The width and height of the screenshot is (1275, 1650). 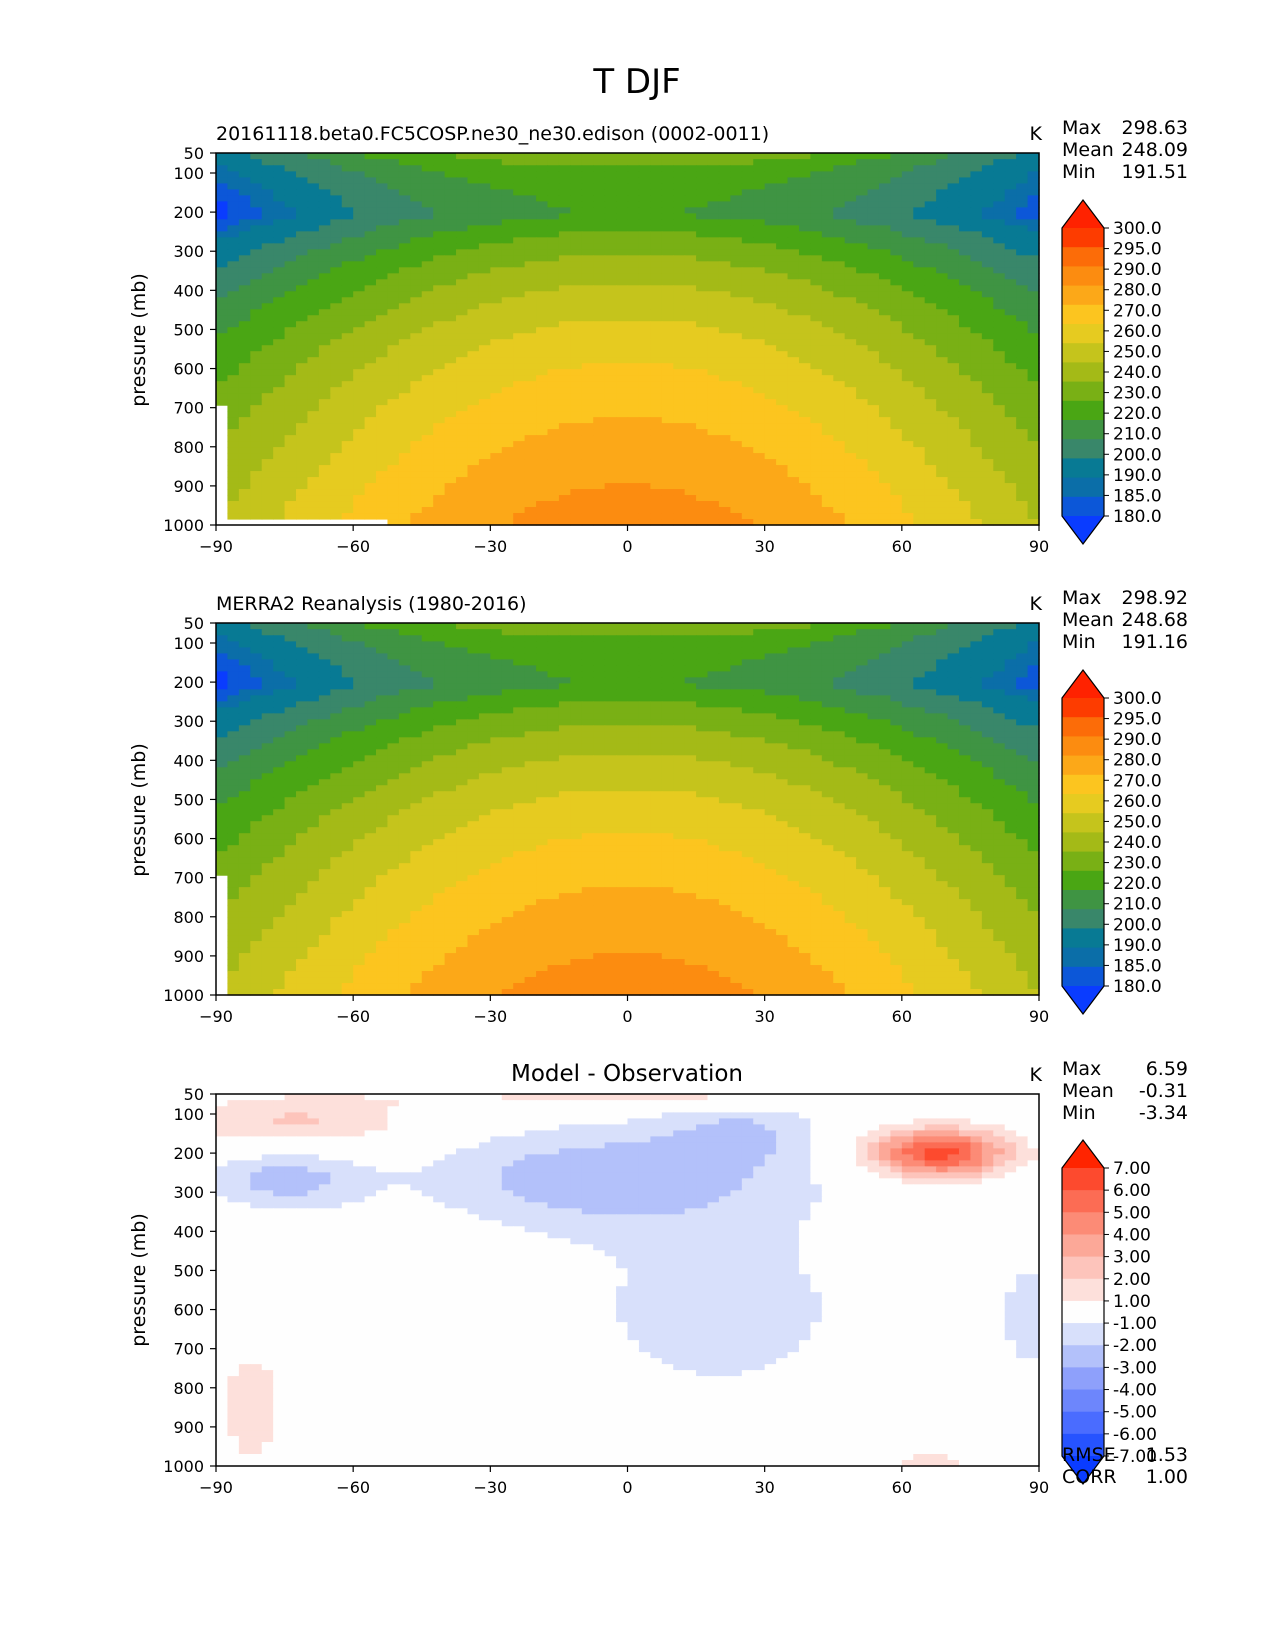 I want to click on colorbar-swatch, so click(x=1083, y=334).